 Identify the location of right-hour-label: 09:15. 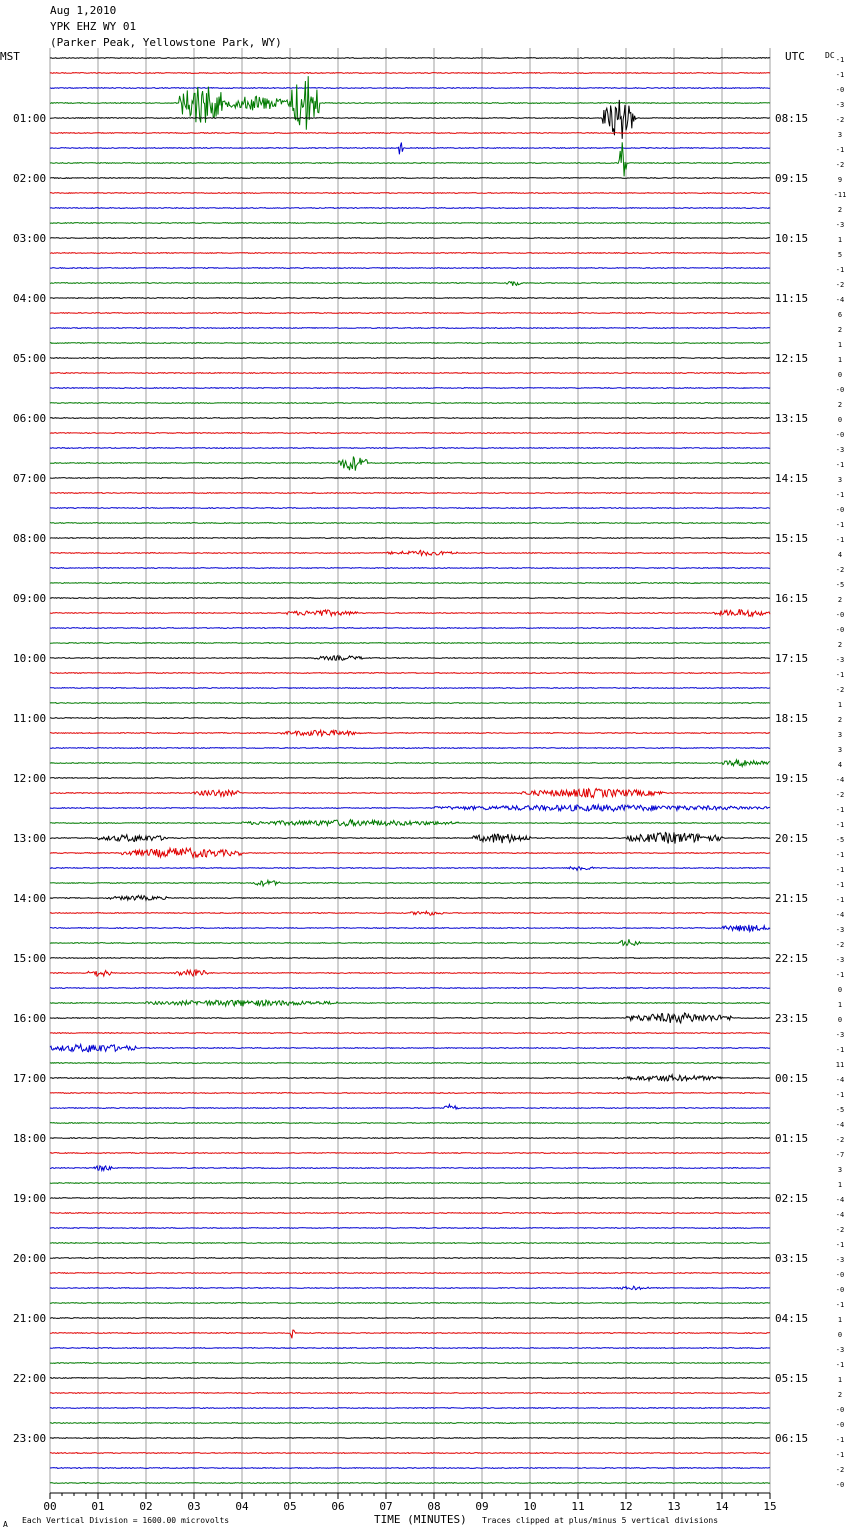
(791, 178).